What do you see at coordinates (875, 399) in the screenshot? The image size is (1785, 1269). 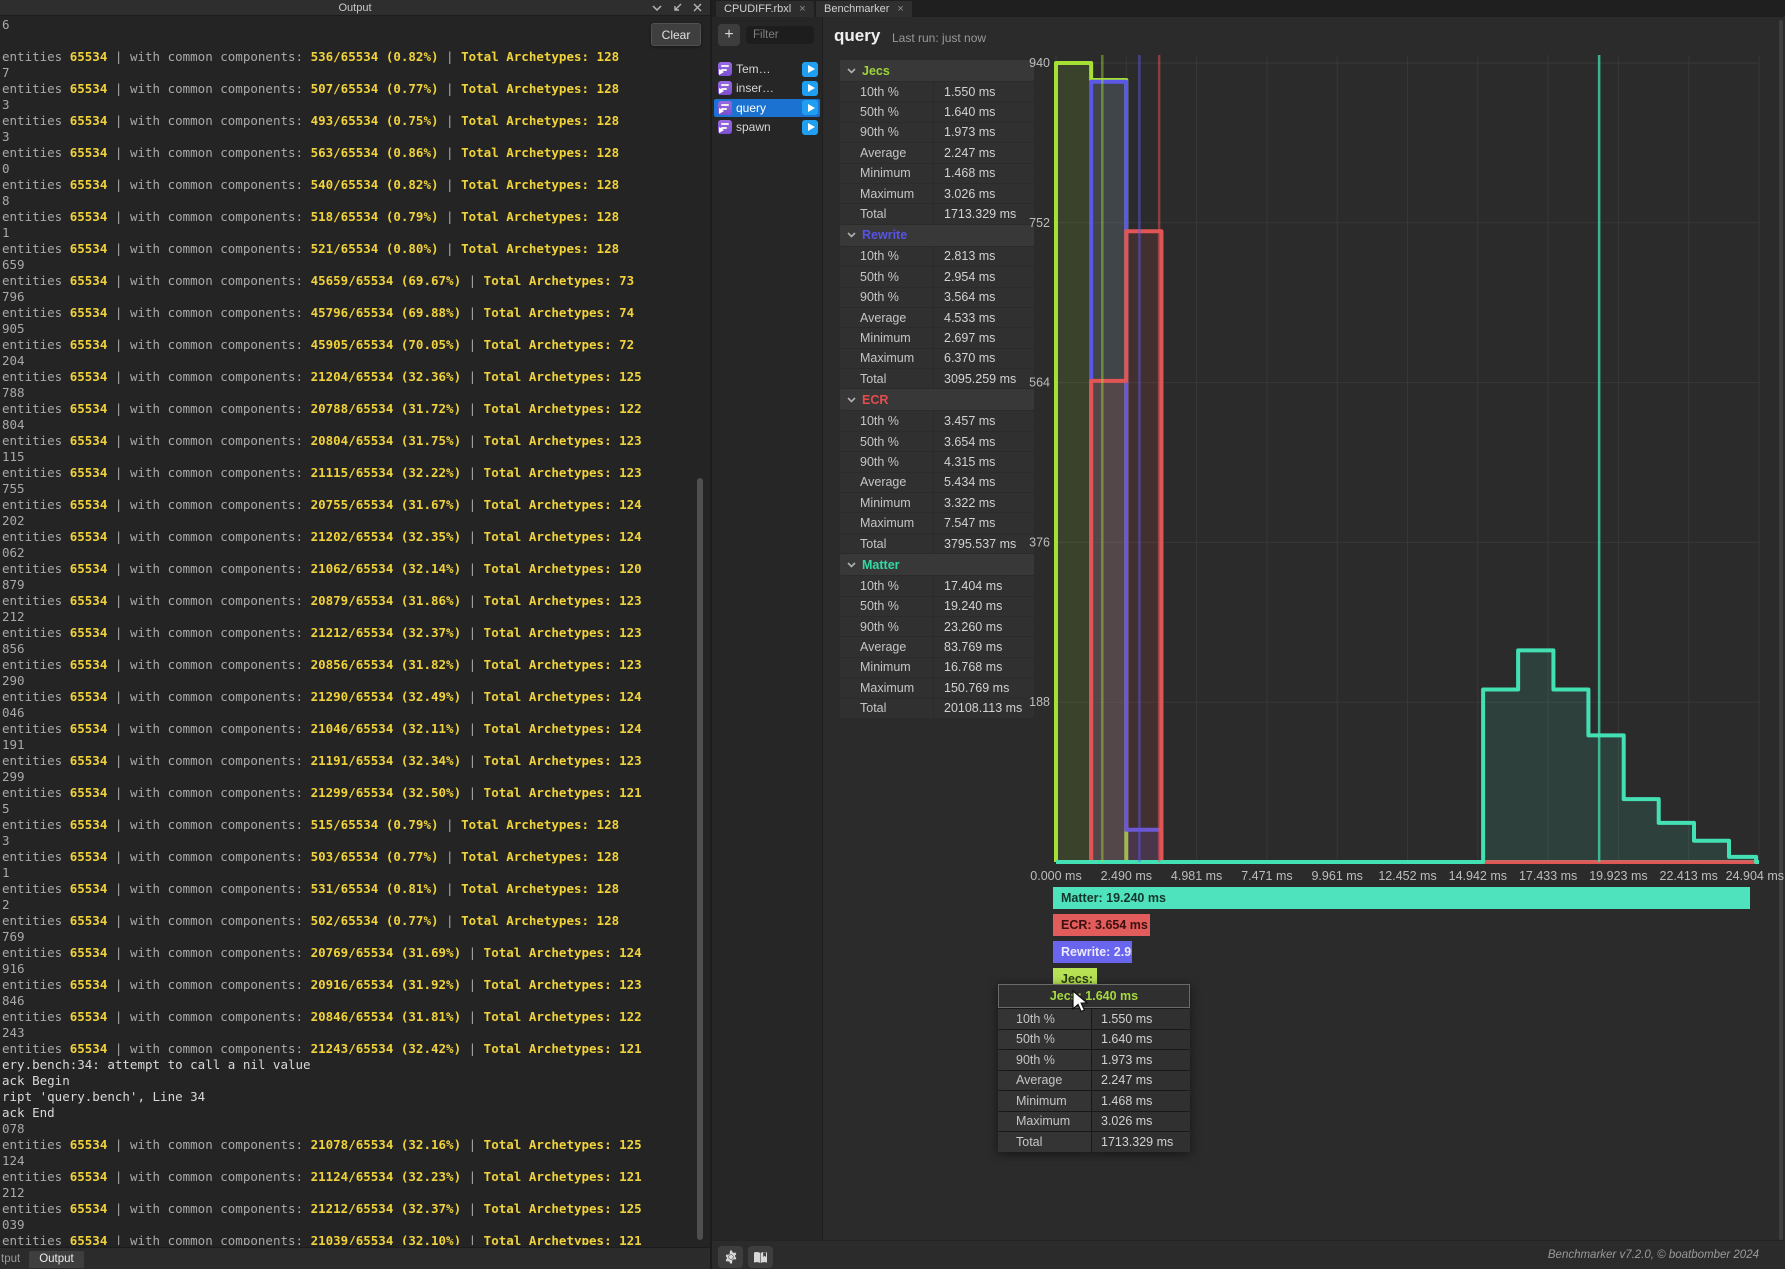 I see `stats-section-name: ECR` at bounding box center [875, 399].